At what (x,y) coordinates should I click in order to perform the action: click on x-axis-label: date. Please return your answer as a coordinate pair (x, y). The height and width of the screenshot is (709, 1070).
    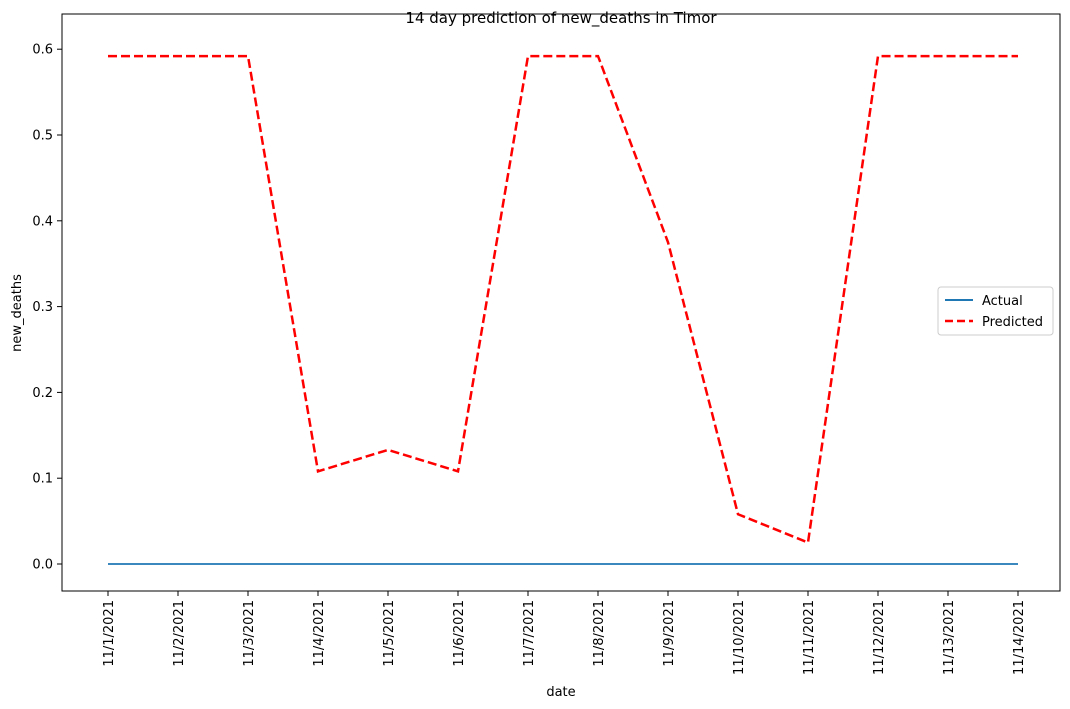
    Looking at the image, I should click on (560, 692).